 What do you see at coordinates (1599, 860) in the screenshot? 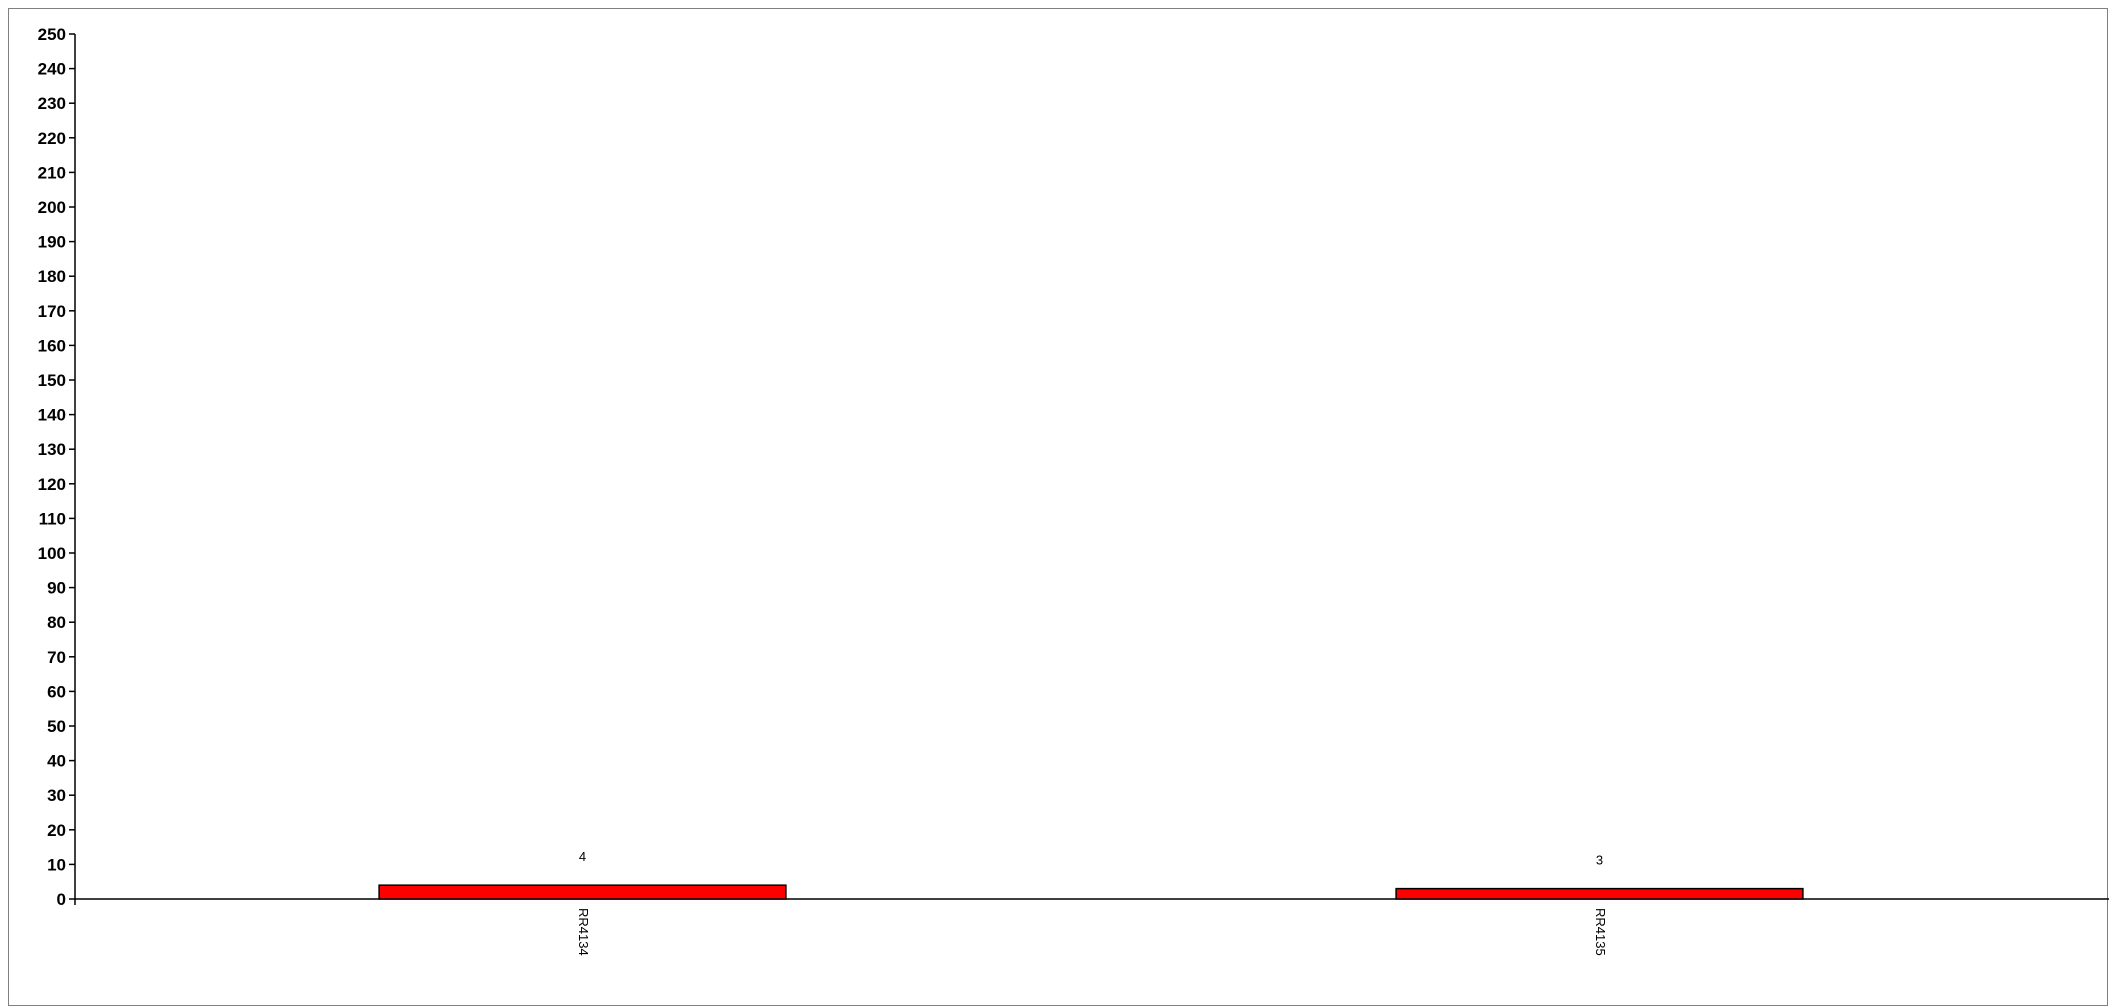
I see `data-label-rr4135: 3` at bounding box center [1599, 860].